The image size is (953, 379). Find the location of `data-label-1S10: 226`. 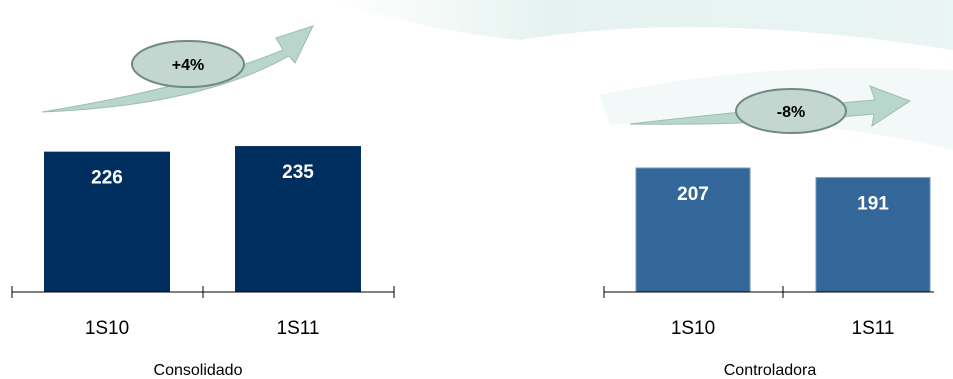

data-label-1S10: 226 is located at coordinates (107, 178).